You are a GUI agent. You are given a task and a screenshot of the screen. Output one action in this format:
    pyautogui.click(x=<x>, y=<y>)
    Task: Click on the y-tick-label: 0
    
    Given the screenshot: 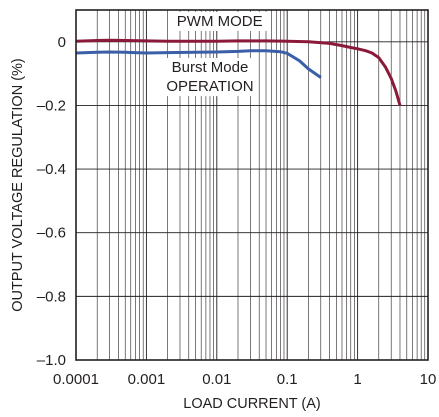 What is the action you would take?
    pyautogui.click(x=62, y=42)
    